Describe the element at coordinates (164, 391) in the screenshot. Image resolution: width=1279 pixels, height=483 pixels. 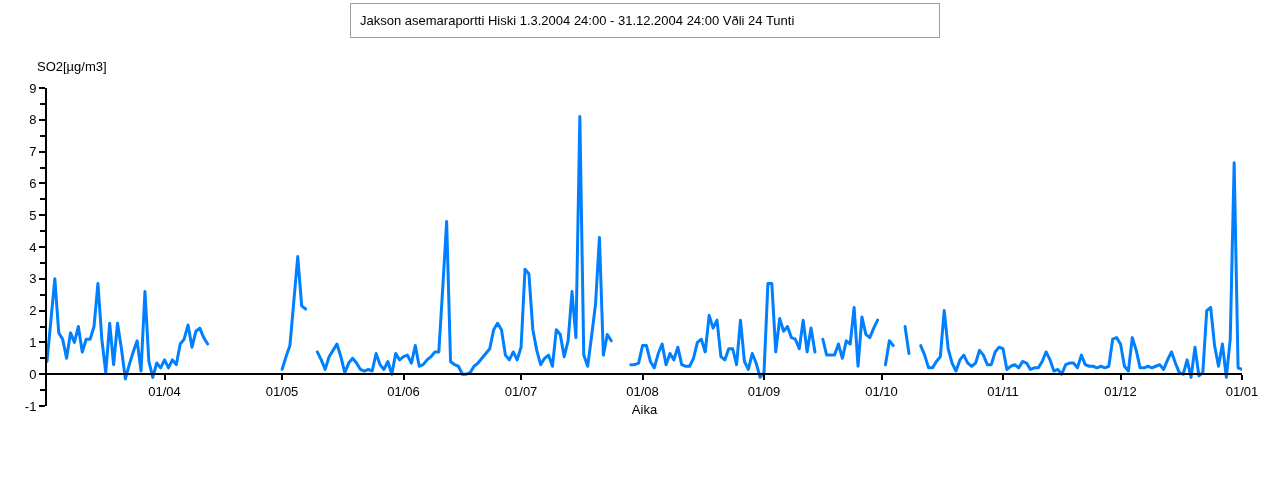
I see `x-tick-label: 01/04` at that location.